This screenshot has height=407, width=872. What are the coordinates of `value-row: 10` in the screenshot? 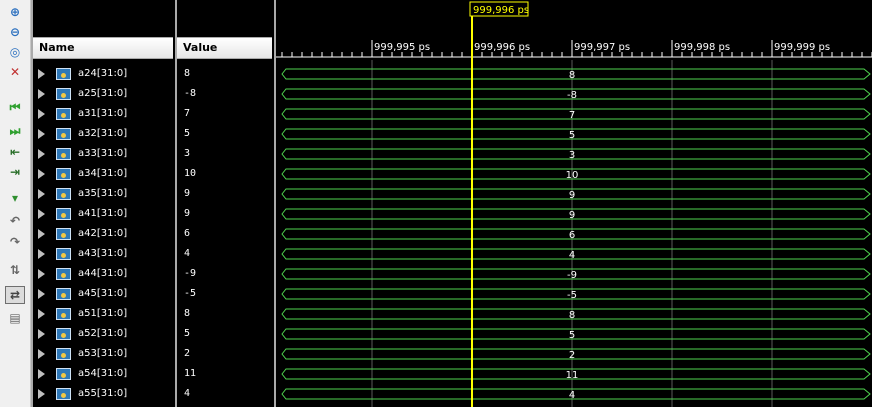 It's located at (224, 174).